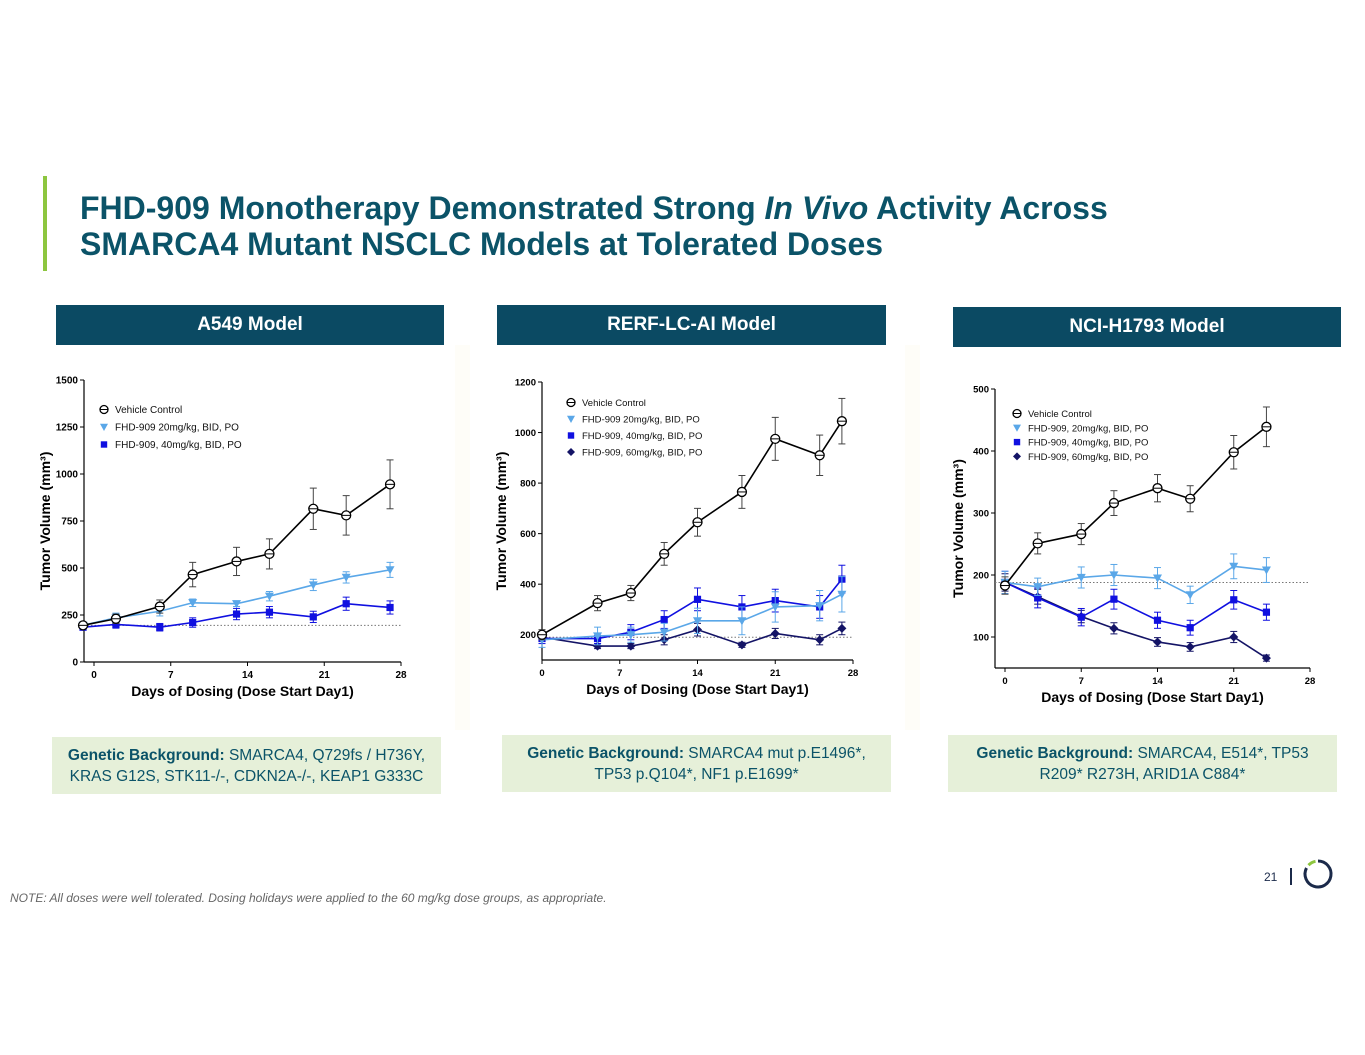  What do you see at coordinates (1147, 327) in the screenshot?
I see `panel-header-nci: NCI-H1793 Model` at bounding box center [1147, 327].